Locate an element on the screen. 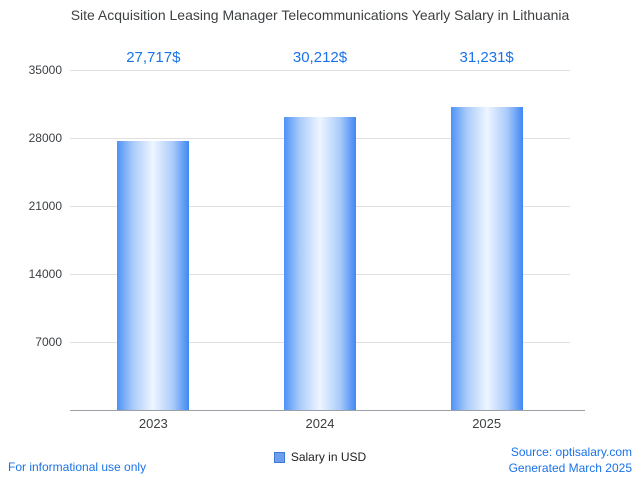  y-axis-tick-label: 35000 is located at coordinates (45, 70).